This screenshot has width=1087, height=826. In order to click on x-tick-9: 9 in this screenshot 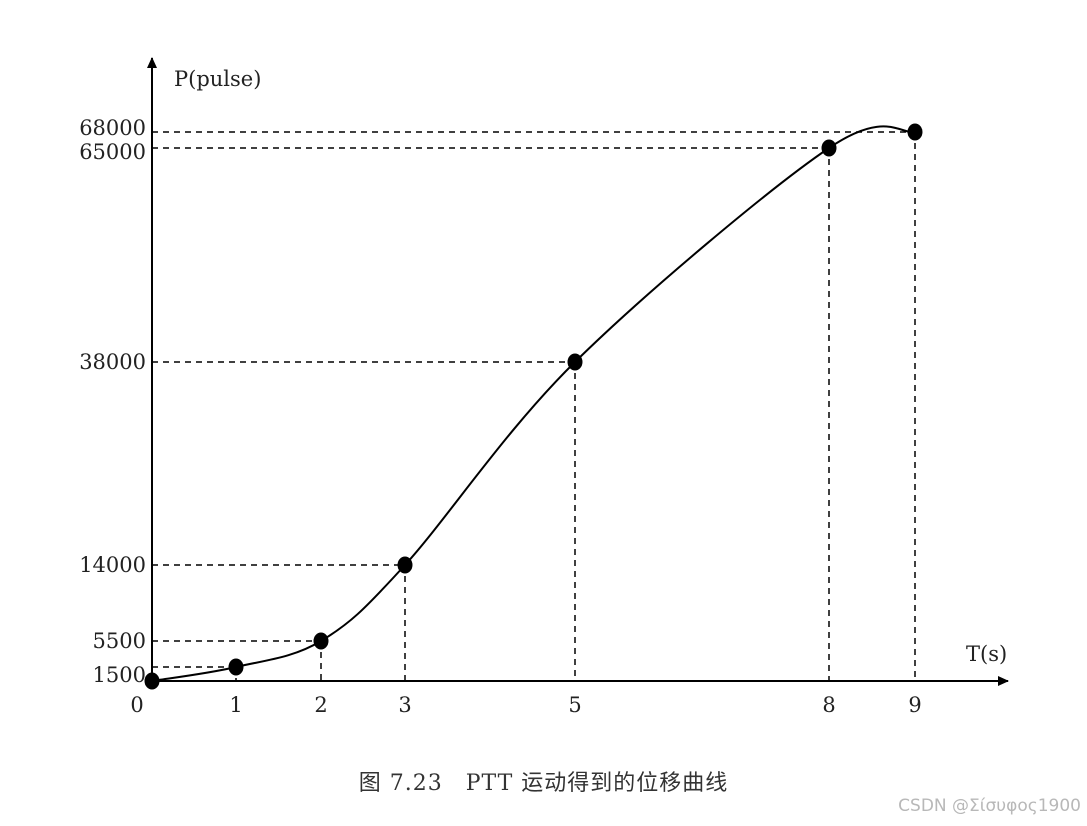, I will do `click(914, 705)`.